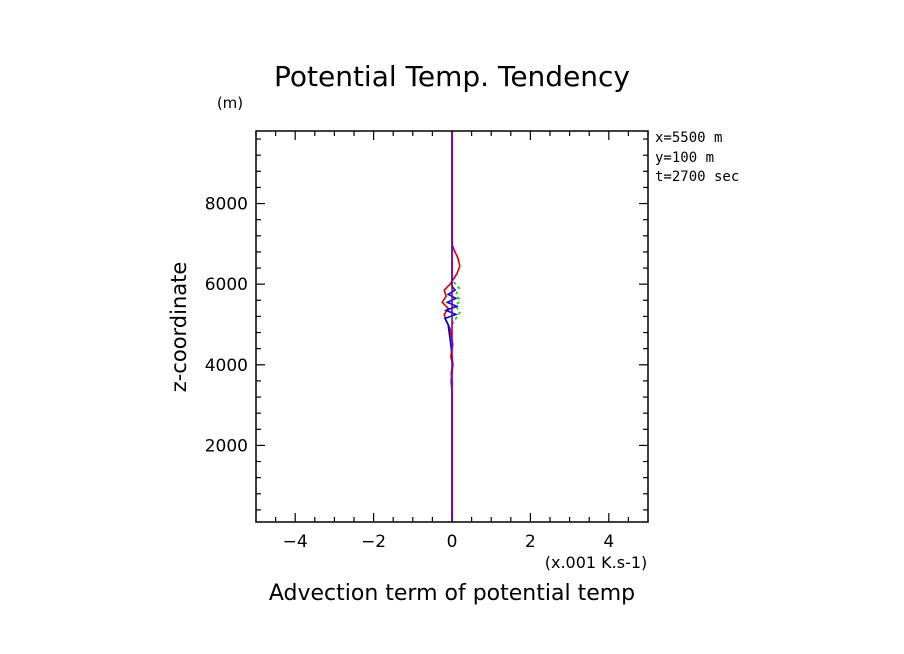 This screenshot has height=654, width=904. What do you see at coordinates (226, 205) in the screenshot?
I see `y-tick-label: 8000` at bounding box center [226, 205].